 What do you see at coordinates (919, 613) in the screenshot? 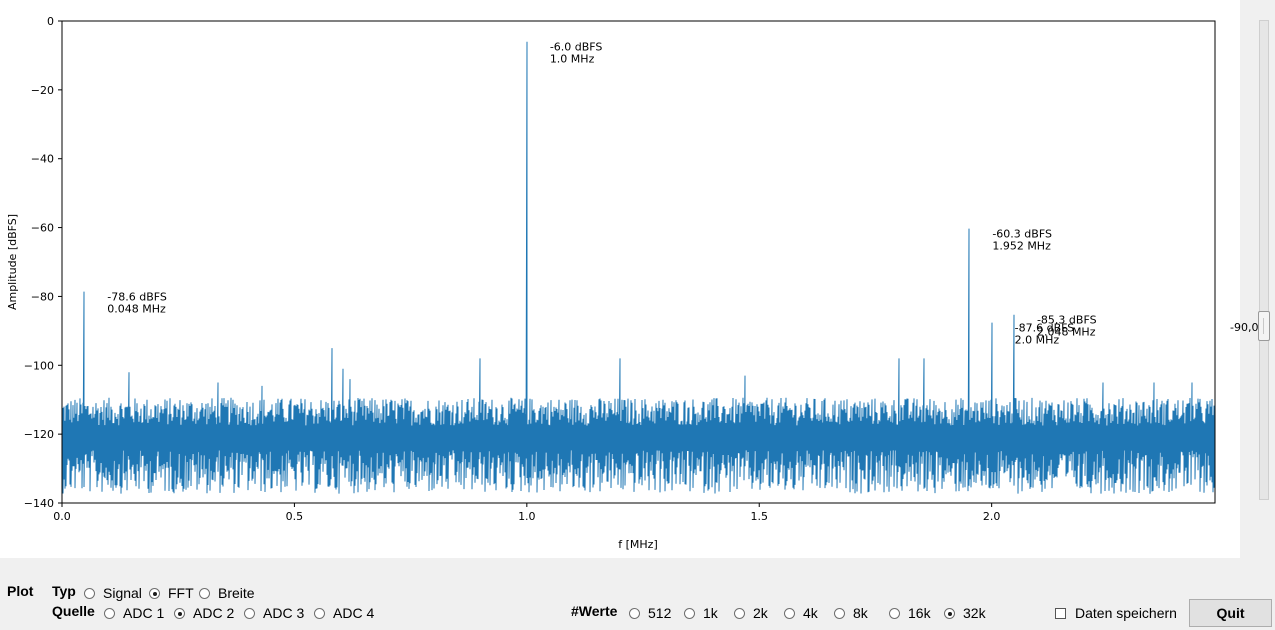
I see `radio-werte-16k-label: 16k` at bounding box center [919, 613].